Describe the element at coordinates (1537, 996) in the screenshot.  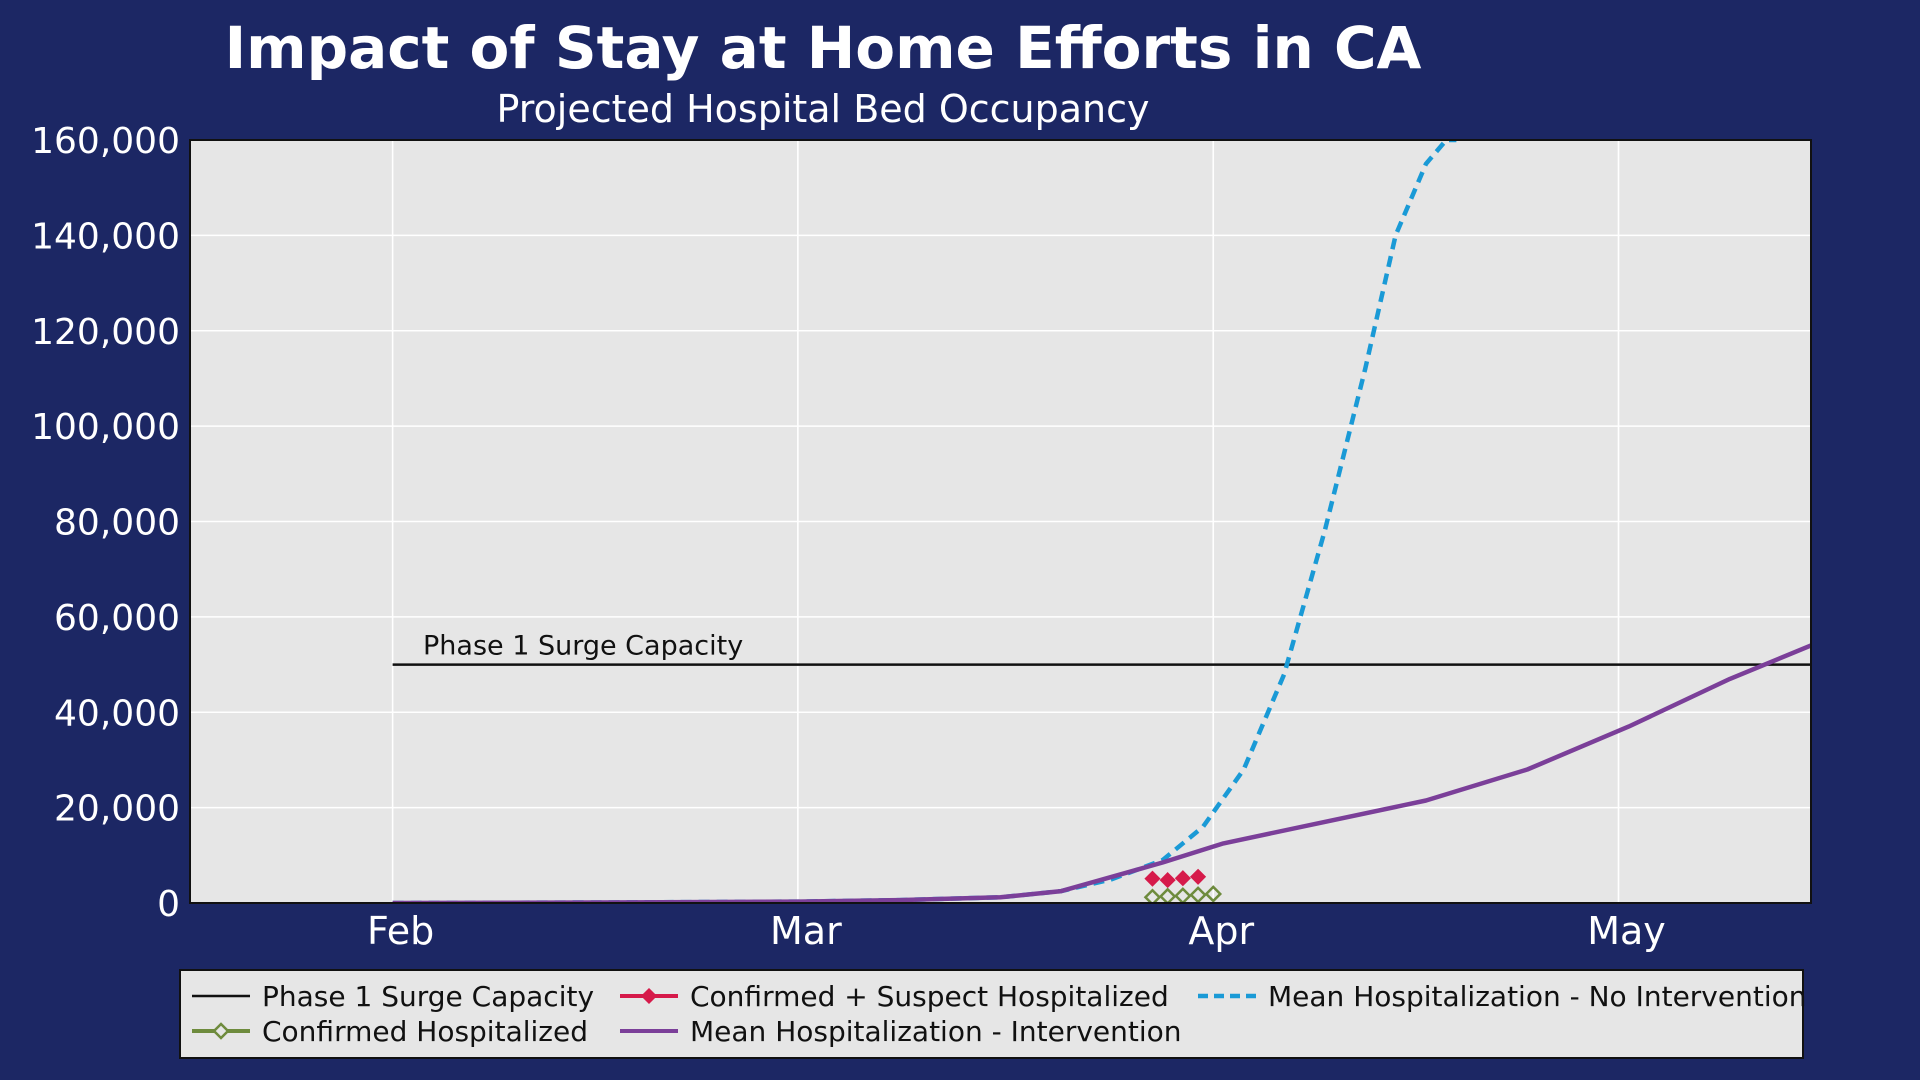
I see `legend-label-mean-hospitalization-no-intervention: Mean Hospitalization - No Intervention` at that location.